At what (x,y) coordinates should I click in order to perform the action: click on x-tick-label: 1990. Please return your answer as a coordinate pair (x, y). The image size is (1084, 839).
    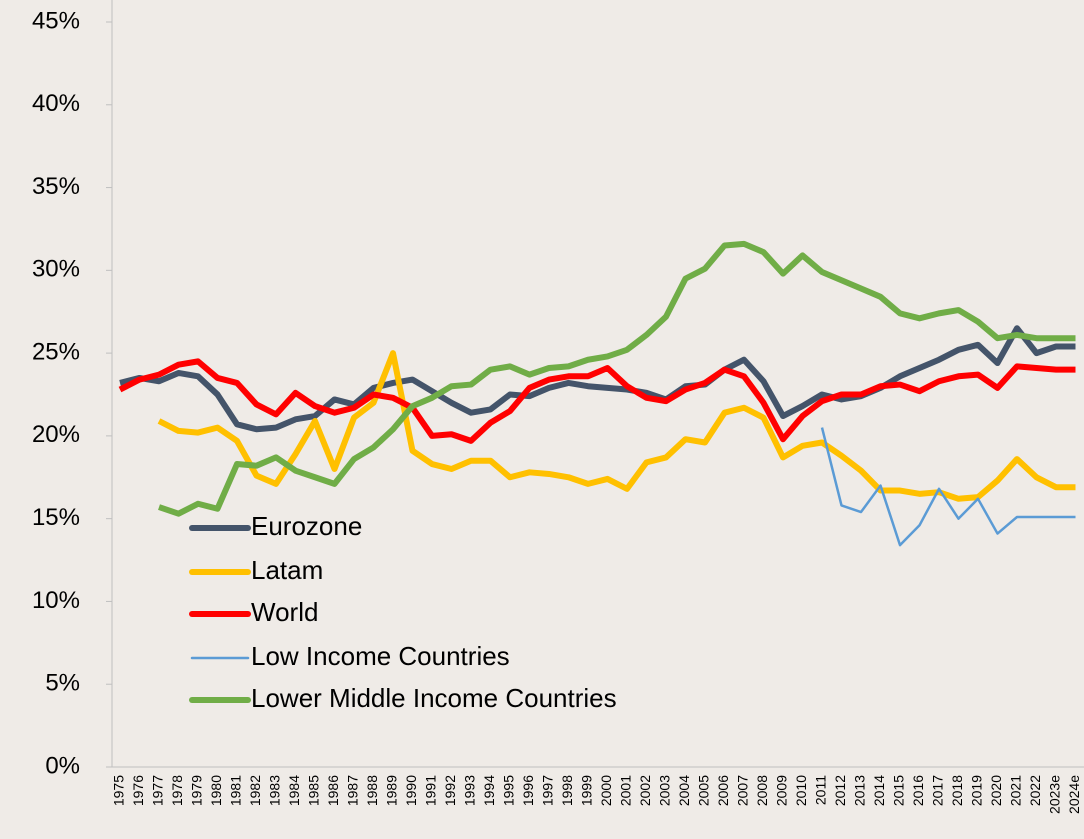
    Looking at the image, I should click on (411, 790).